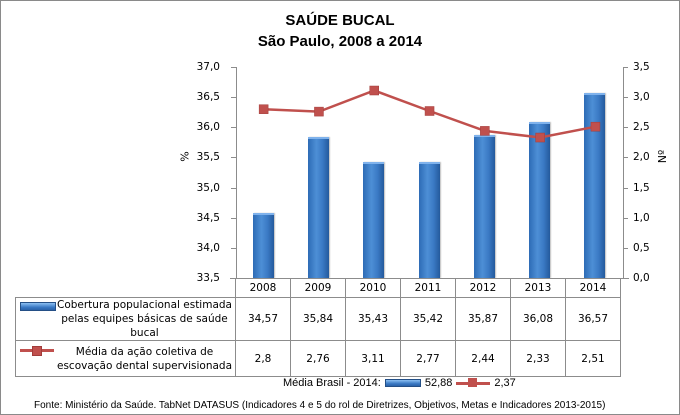  Describe the element at coordinates (641, 247) in the screenshot. I see `right-axis-tick: 0,5` at that location.